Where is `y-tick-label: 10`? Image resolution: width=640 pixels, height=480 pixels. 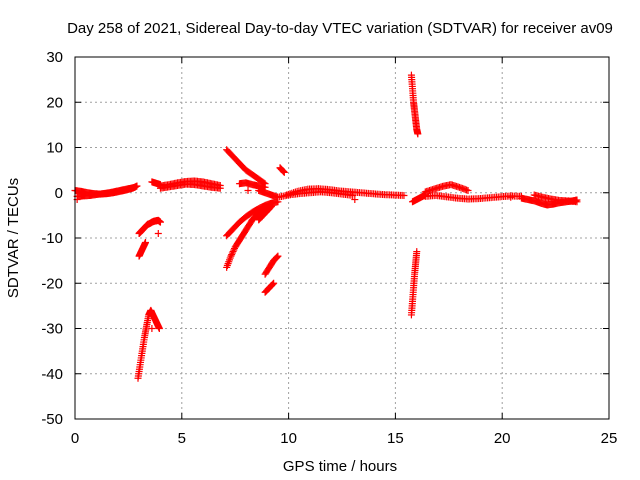 y-tick-label: 10 is located at coordinates (54, 148).